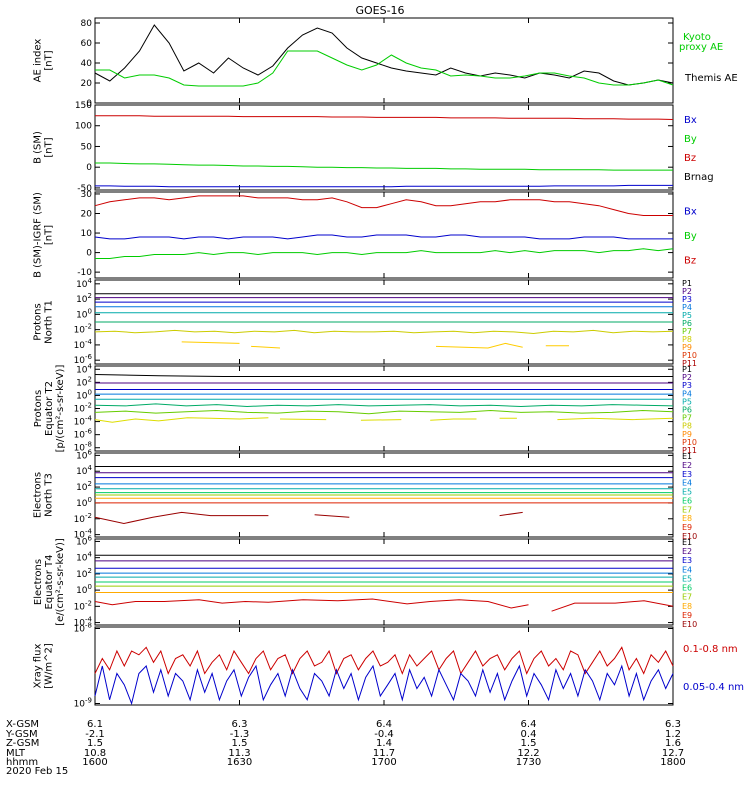 Image resolution: width=750 pixels, height=800 pixels. Describe the element at coordinates (87, 64) in the screenshot. I see `y-tick-label: 40` at that location.